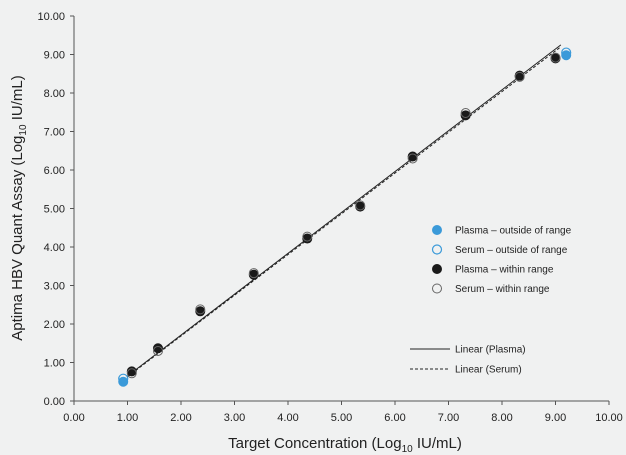 This screenshot has height=455, width=626. What do you see at coordinates (54, 402) in the screenshot?
I see `y-tick-label: 0.00` at bounding box center [54, 402].